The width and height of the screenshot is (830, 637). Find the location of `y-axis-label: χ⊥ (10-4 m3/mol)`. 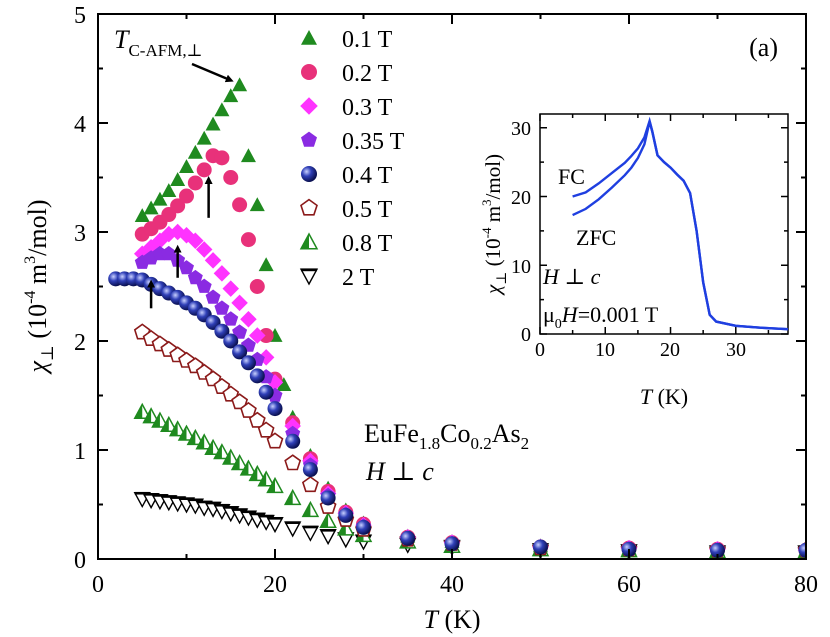

y-axis-label: χ⊥ (10-4 m3/mol) is located at coordinates (39, 287).